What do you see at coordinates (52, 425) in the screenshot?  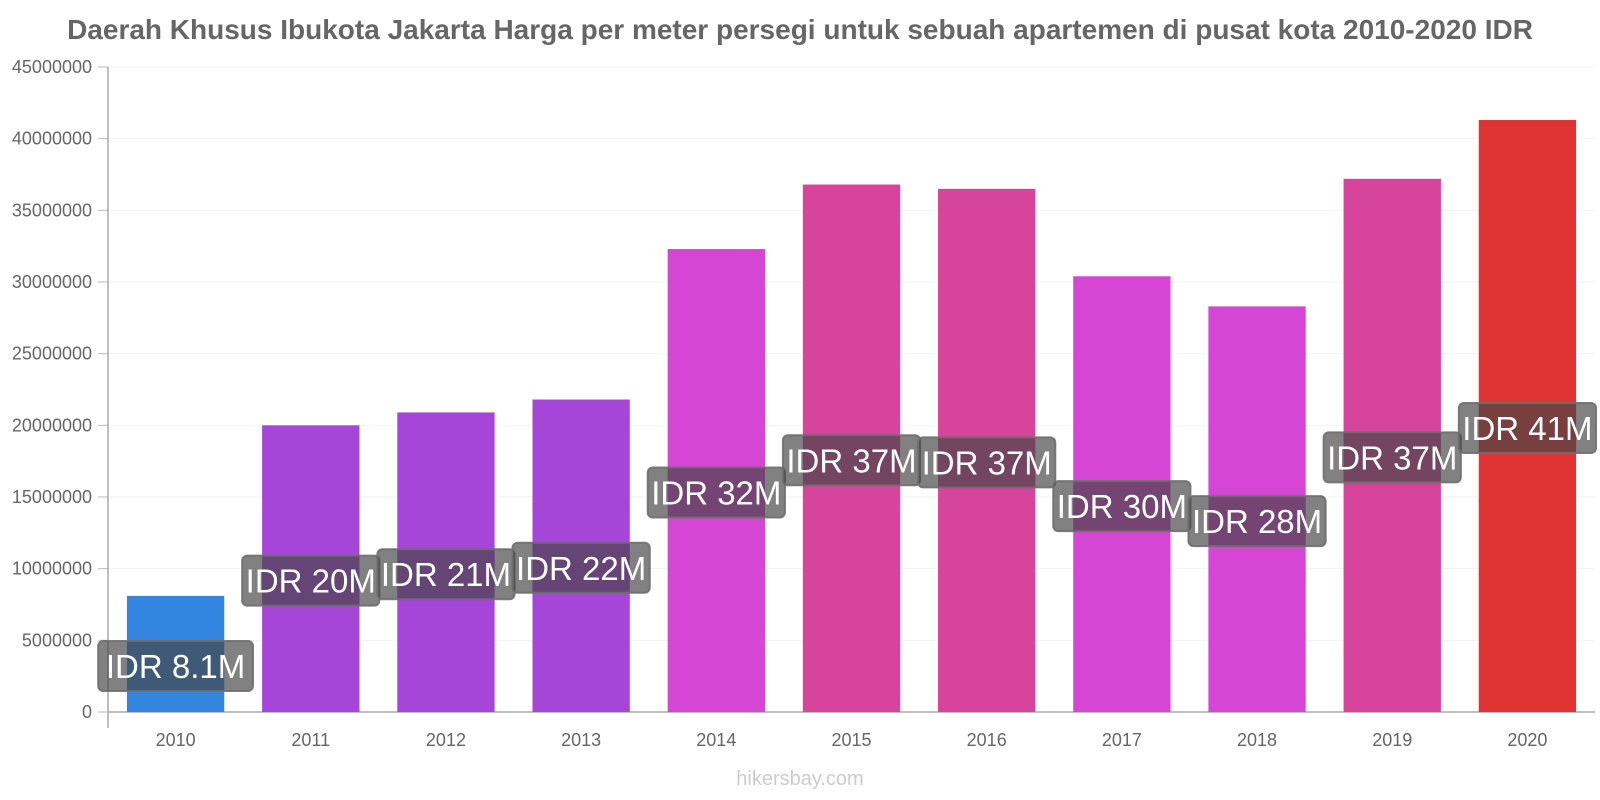 I see `y-tick-label: 20000000` at bounding box center [52, 425].